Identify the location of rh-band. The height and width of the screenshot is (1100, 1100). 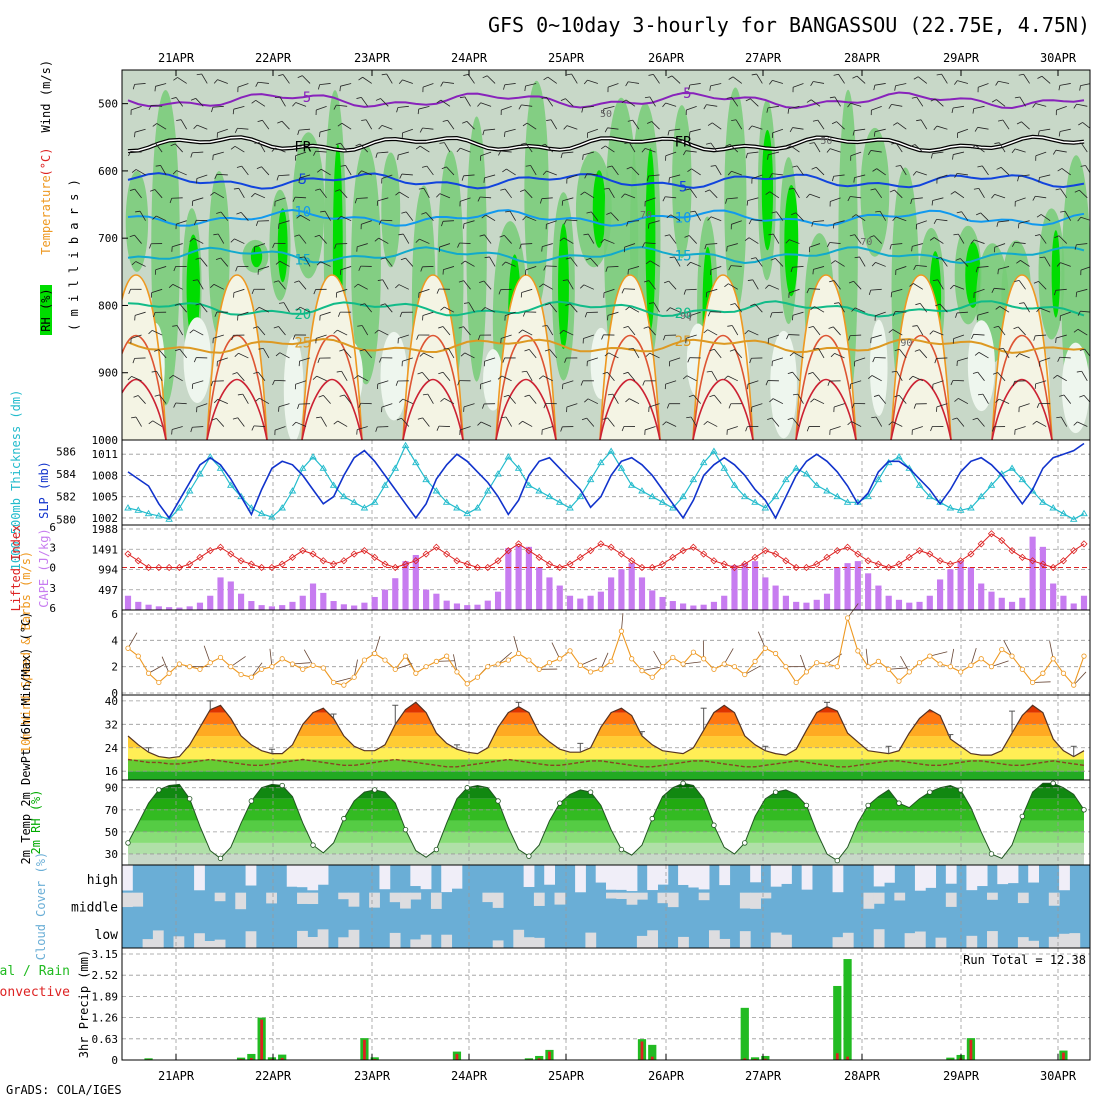
(606, 826).